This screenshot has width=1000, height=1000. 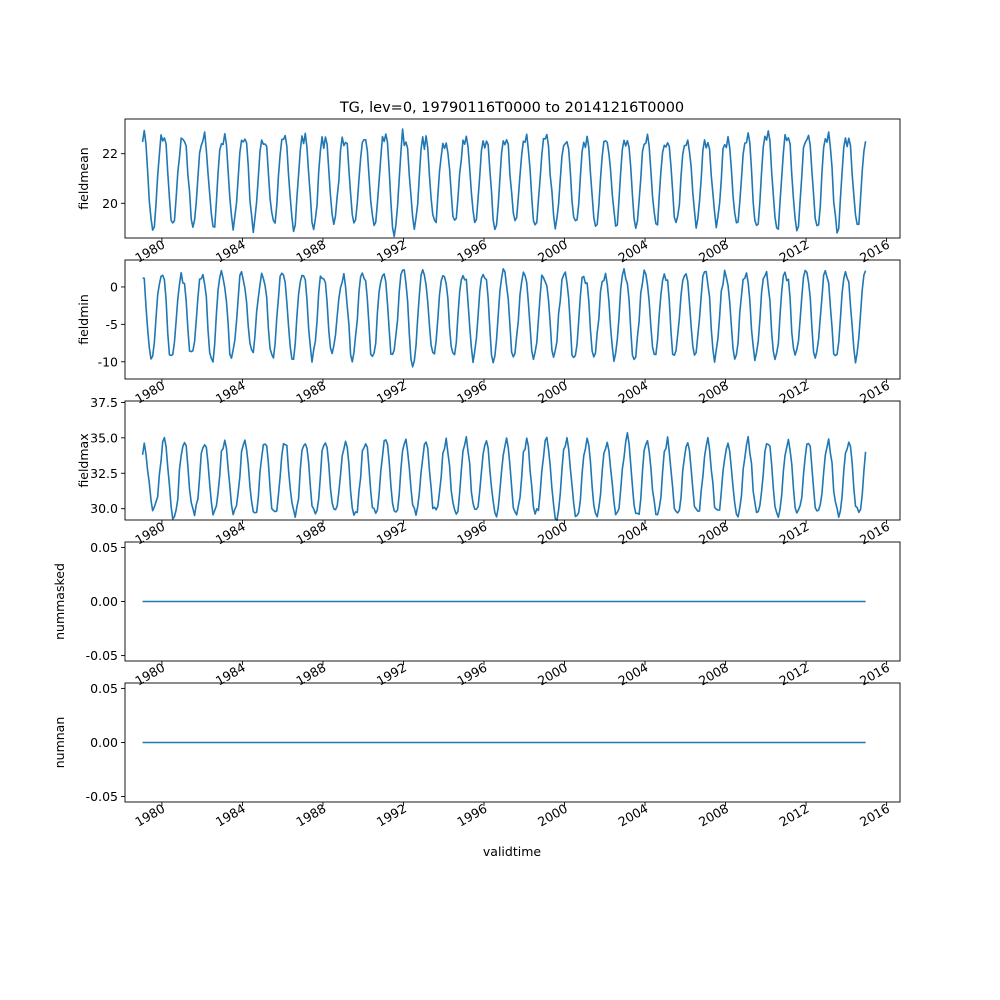 What do you see at coordinates (104, 688) in the screenshot?
I see `y-tick-label-numnan: 0.05` at bounding box center [104, 688].